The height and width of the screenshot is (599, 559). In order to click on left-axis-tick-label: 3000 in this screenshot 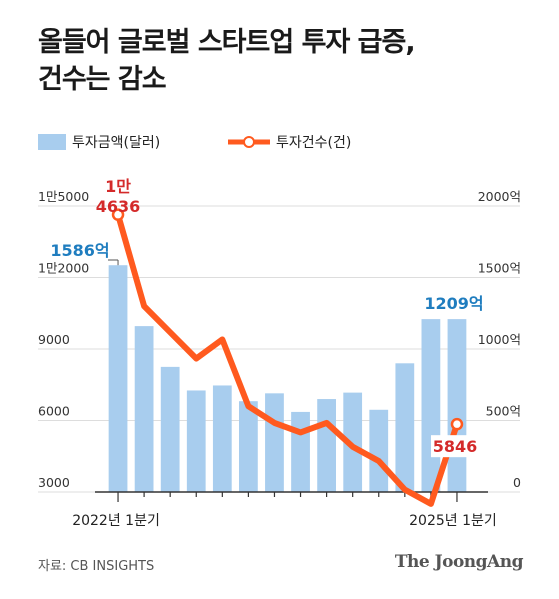, I will do `click(54, 482)`.